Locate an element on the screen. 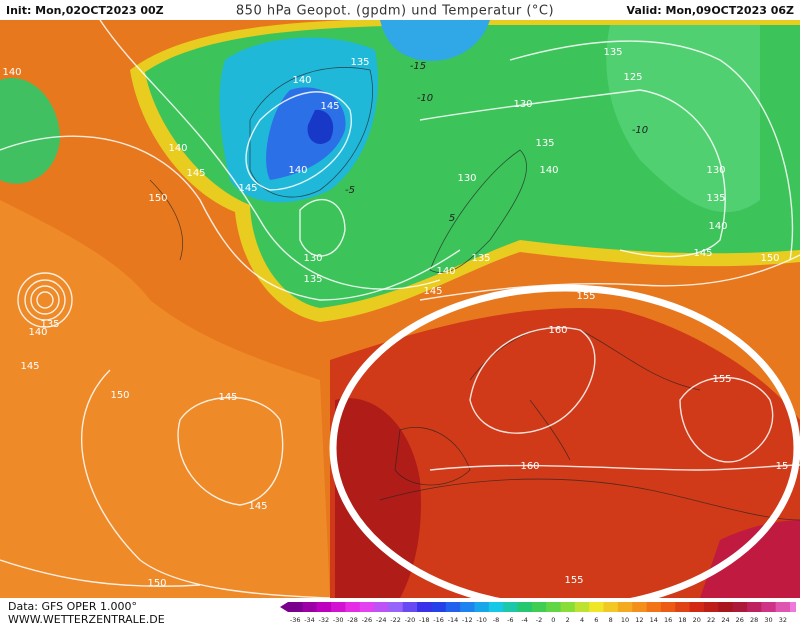 This screenshot has width=800, height=631. colorbar-label: 0 is located at coordinates (553, 620).